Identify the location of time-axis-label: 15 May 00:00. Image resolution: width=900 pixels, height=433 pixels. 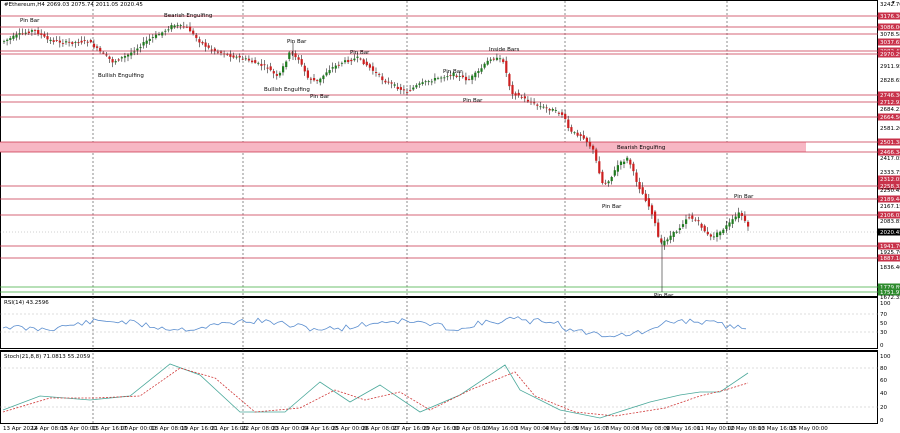
(809, 429).